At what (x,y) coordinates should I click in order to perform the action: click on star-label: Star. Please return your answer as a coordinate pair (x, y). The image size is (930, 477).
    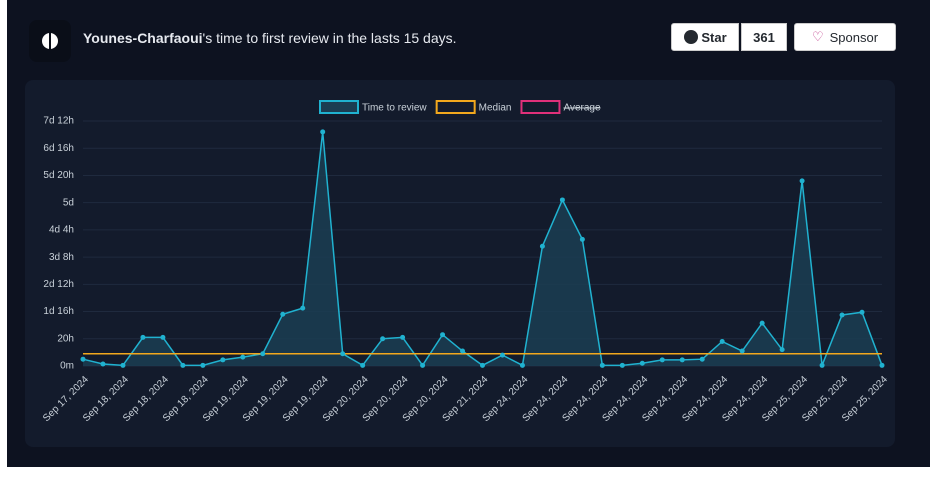
    Looking at the image, I should click on (714, 37).